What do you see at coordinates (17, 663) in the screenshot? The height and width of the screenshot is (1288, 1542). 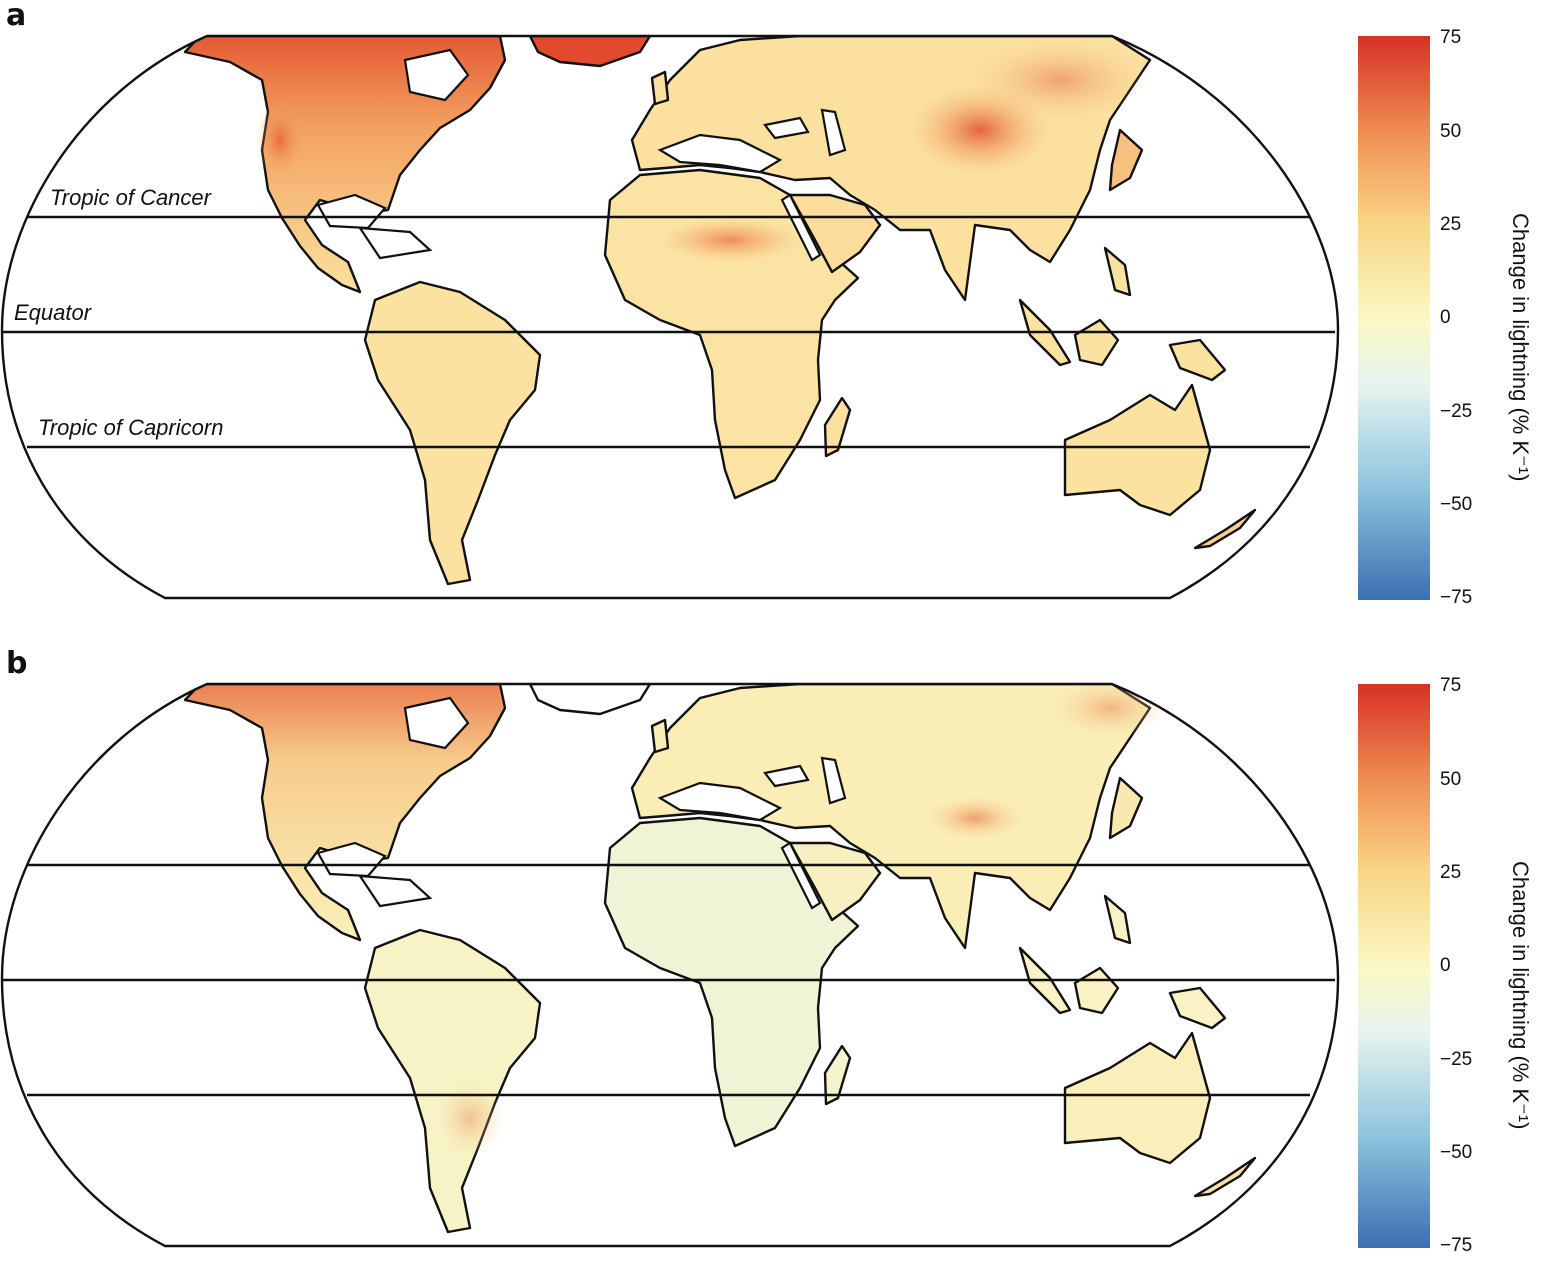 I see `panel-letter: b` at bounding box center [17, 663].